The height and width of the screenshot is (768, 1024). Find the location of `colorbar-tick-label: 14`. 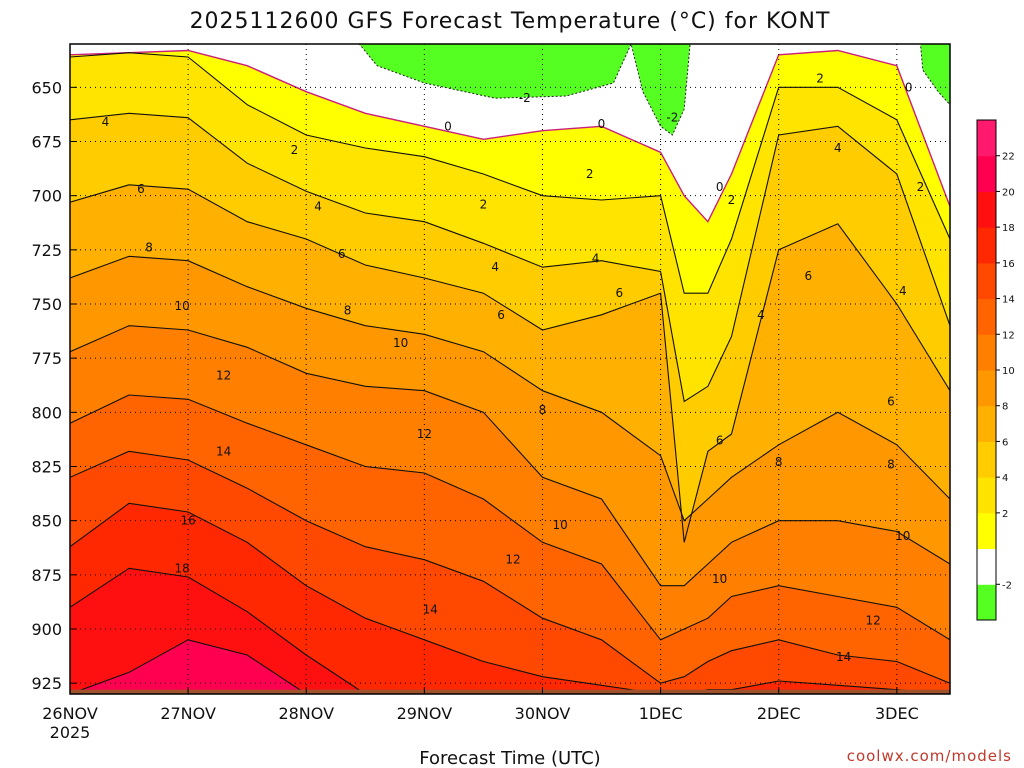

colorbar-tick-label: 14 is located at coordinates (1008, 300).